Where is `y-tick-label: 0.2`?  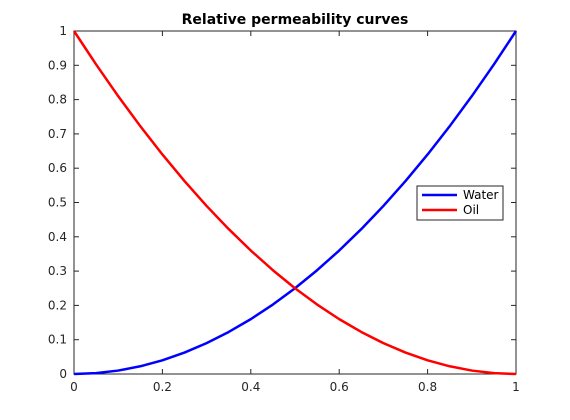 y-tick-label: 0.2 is located at coordinates (57, 305).